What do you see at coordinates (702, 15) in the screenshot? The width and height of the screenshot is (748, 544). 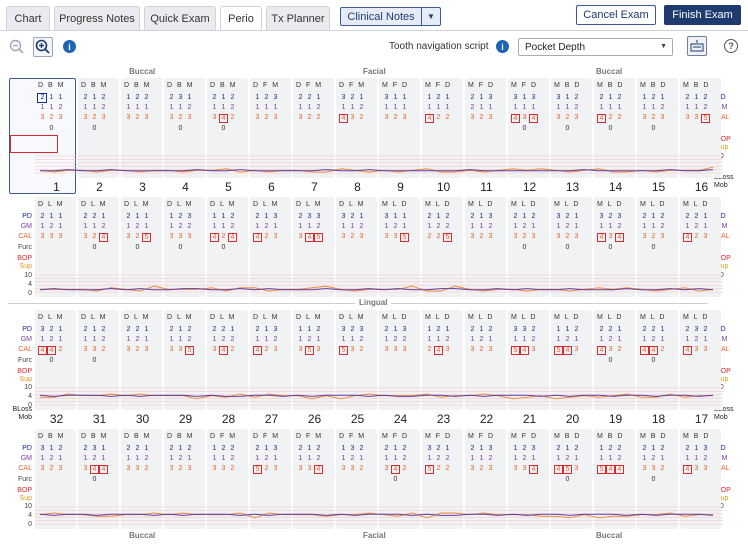 I see `finish-exam-button: Finish Exam` at bounding box center [702, 15].